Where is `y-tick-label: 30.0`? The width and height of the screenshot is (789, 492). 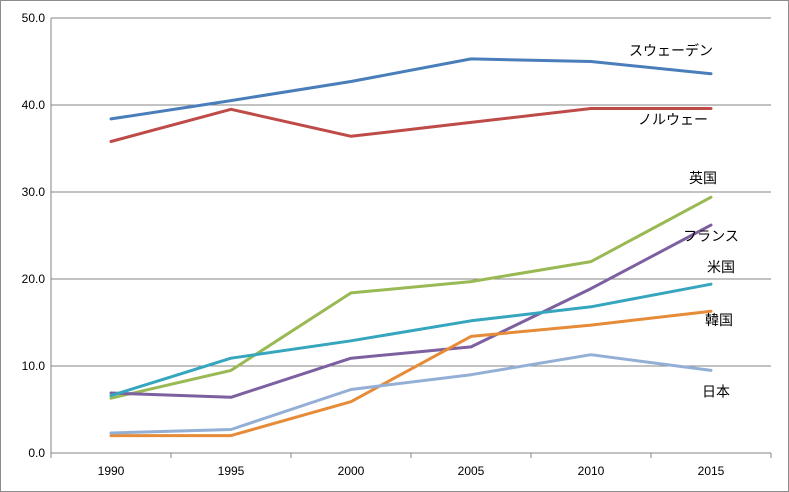 y-tick-label: 30.0 is located at coordinates (34, 192).